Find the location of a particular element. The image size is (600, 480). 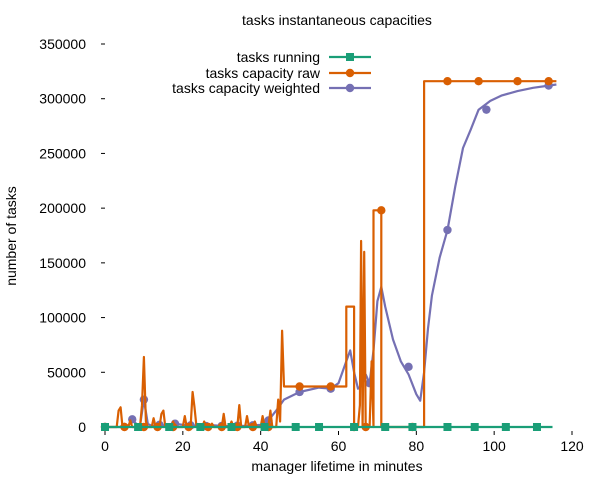

x-axis-label: manager lifetime in minutes is located at coordinates (336, 466).